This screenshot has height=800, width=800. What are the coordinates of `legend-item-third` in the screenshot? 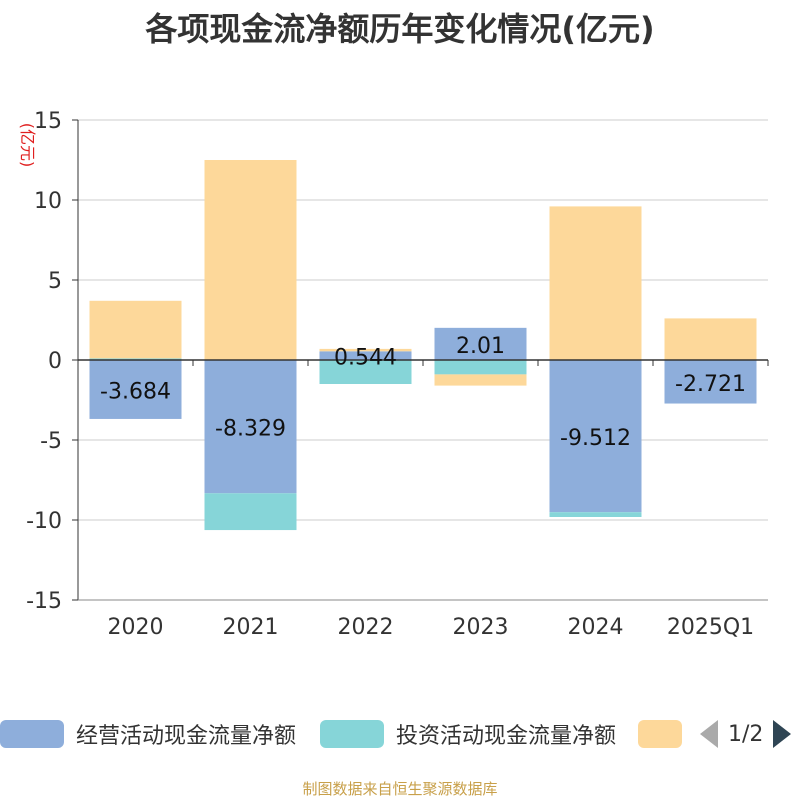 It's located at (660, 734).